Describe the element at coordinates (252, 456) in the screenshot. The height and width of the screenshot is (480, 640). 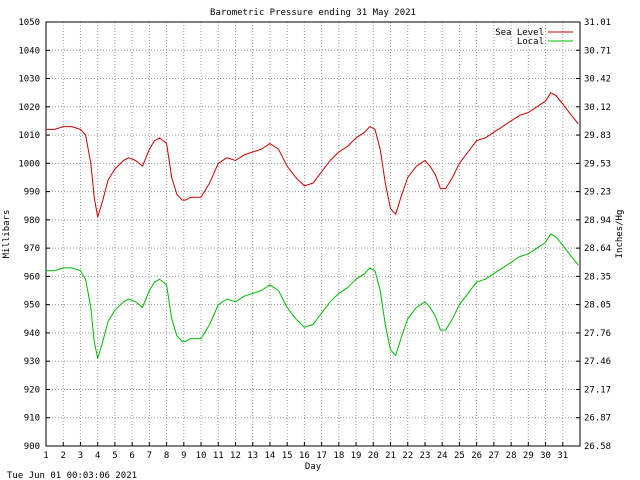
I see `x-tick-label: 13` at that location.